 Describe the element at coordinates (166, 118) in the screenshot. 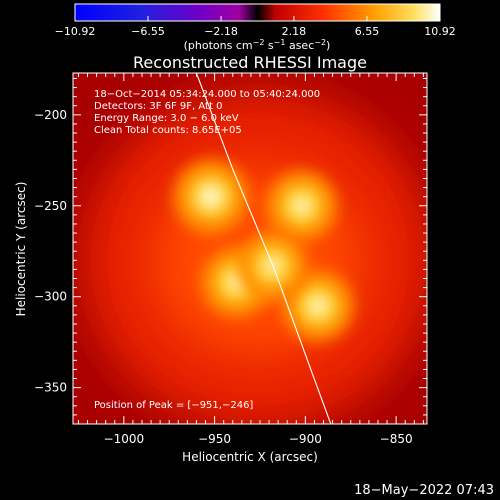

I see `info-line: Energy Range: 3.0 − 6.0 keV` at that location.